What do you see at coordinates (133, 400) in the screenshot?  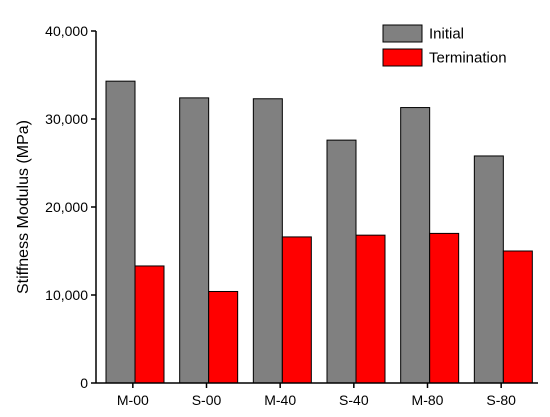 I see `x-tick-label: M-00` at bounding box center [133, 400].